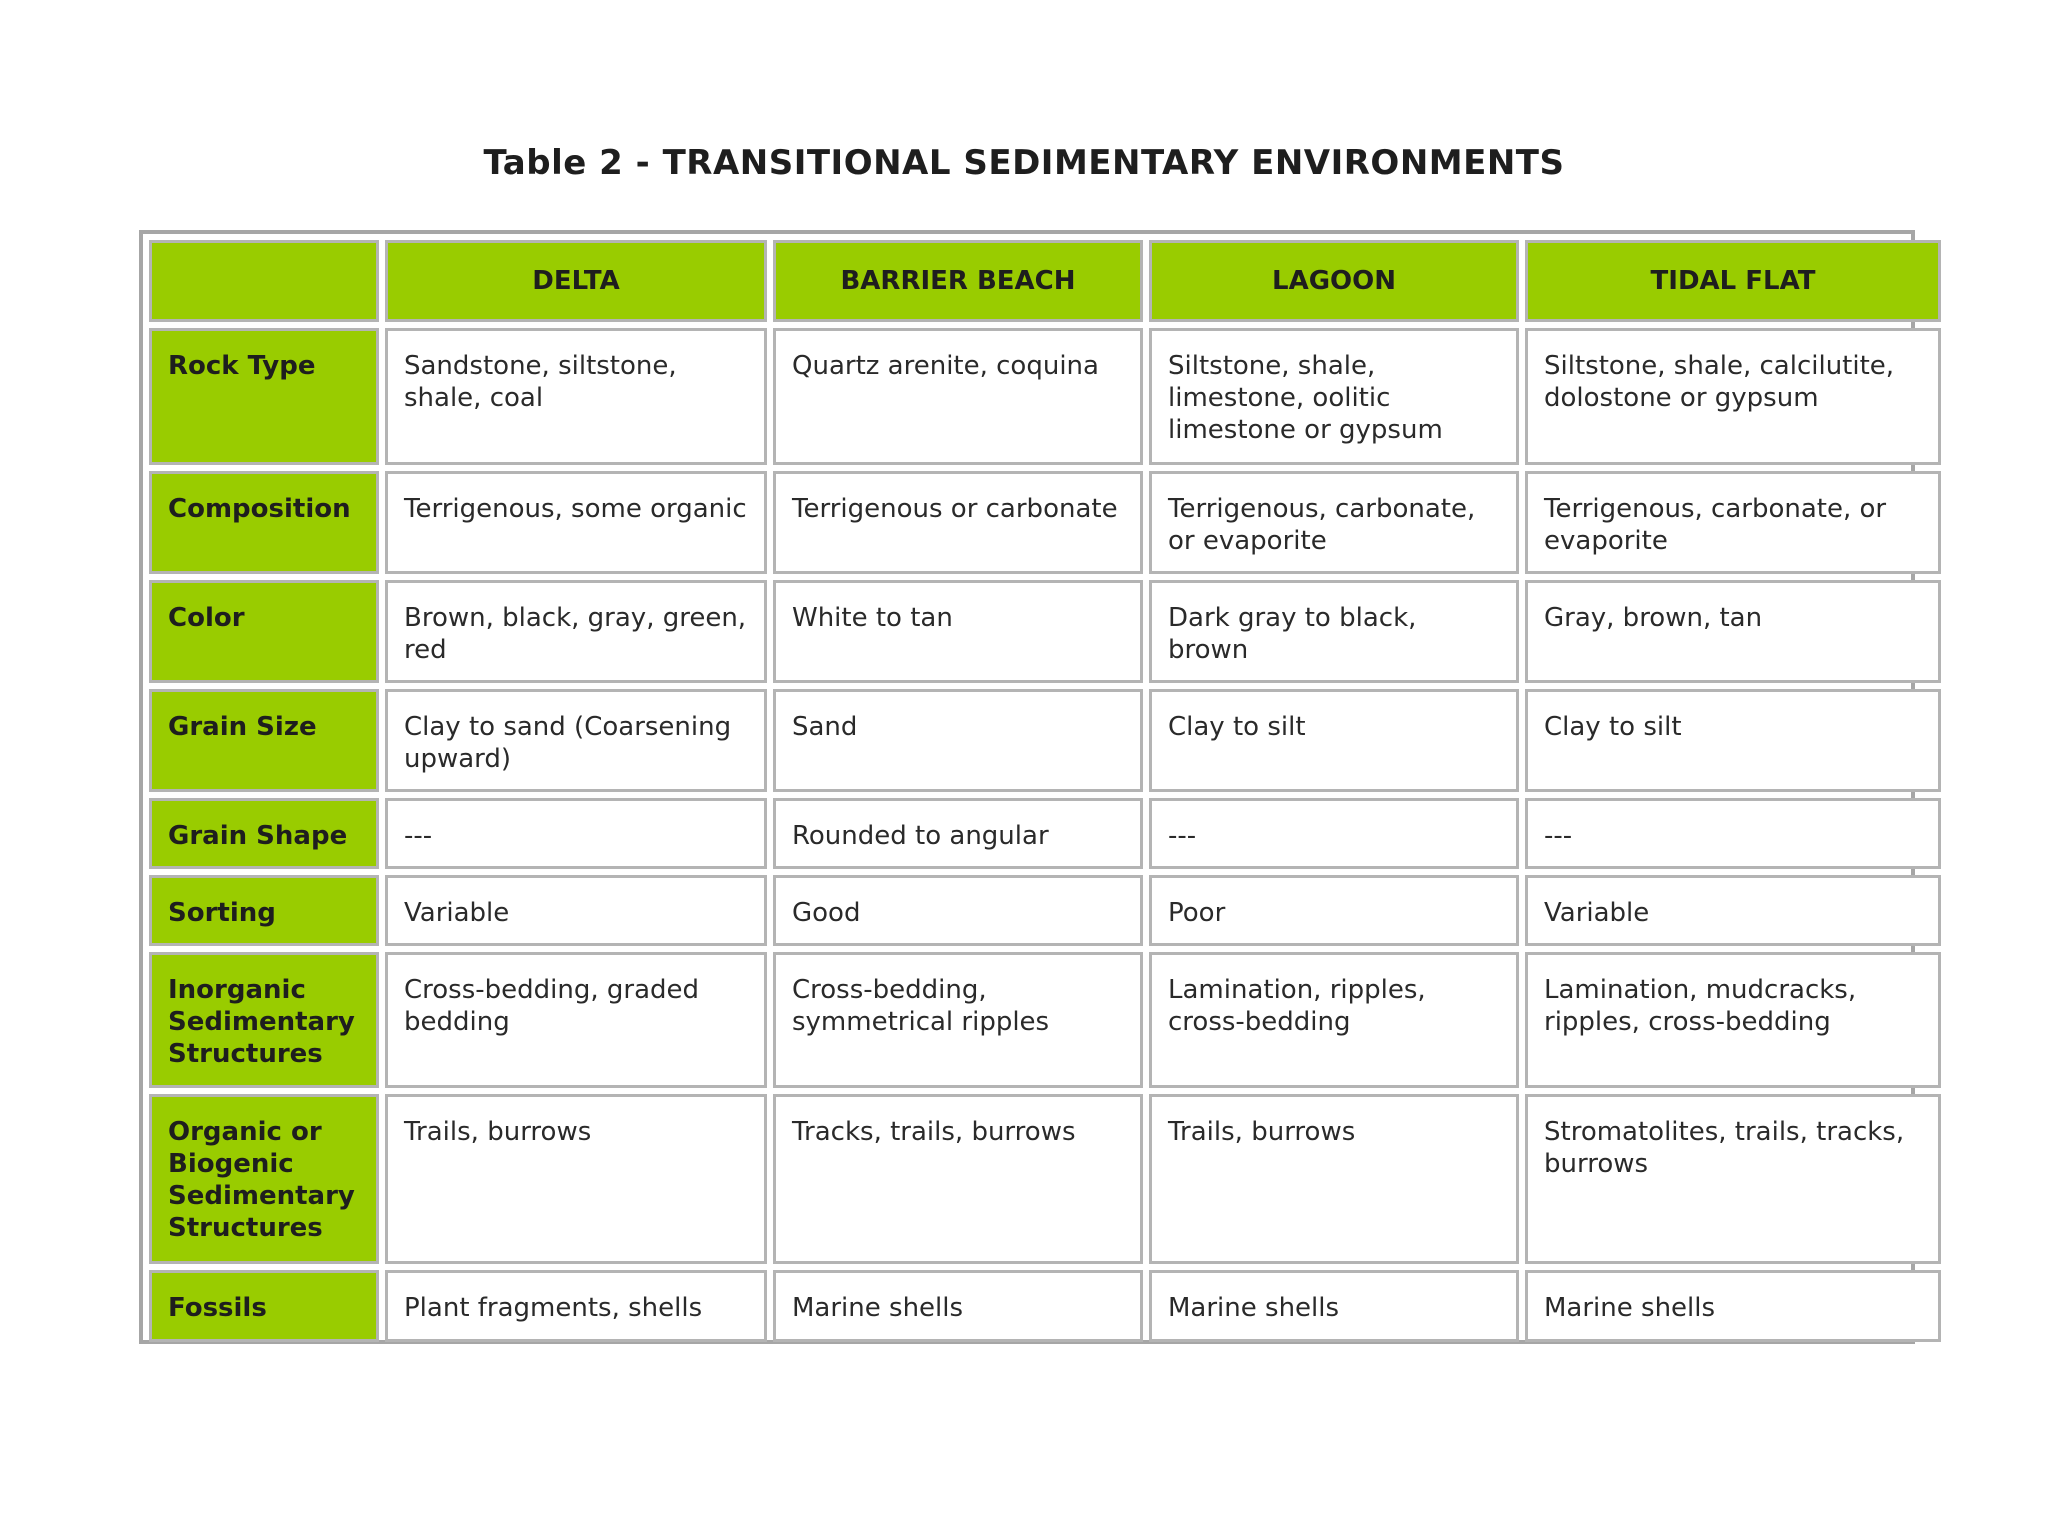 The height and width of the screenshot is (1536, 2048). What do you see at coordinates (958, 1179) in the screenshot?
I see `table-cell: Tracks, trails, burrows` at bounding box center [958, 1179].